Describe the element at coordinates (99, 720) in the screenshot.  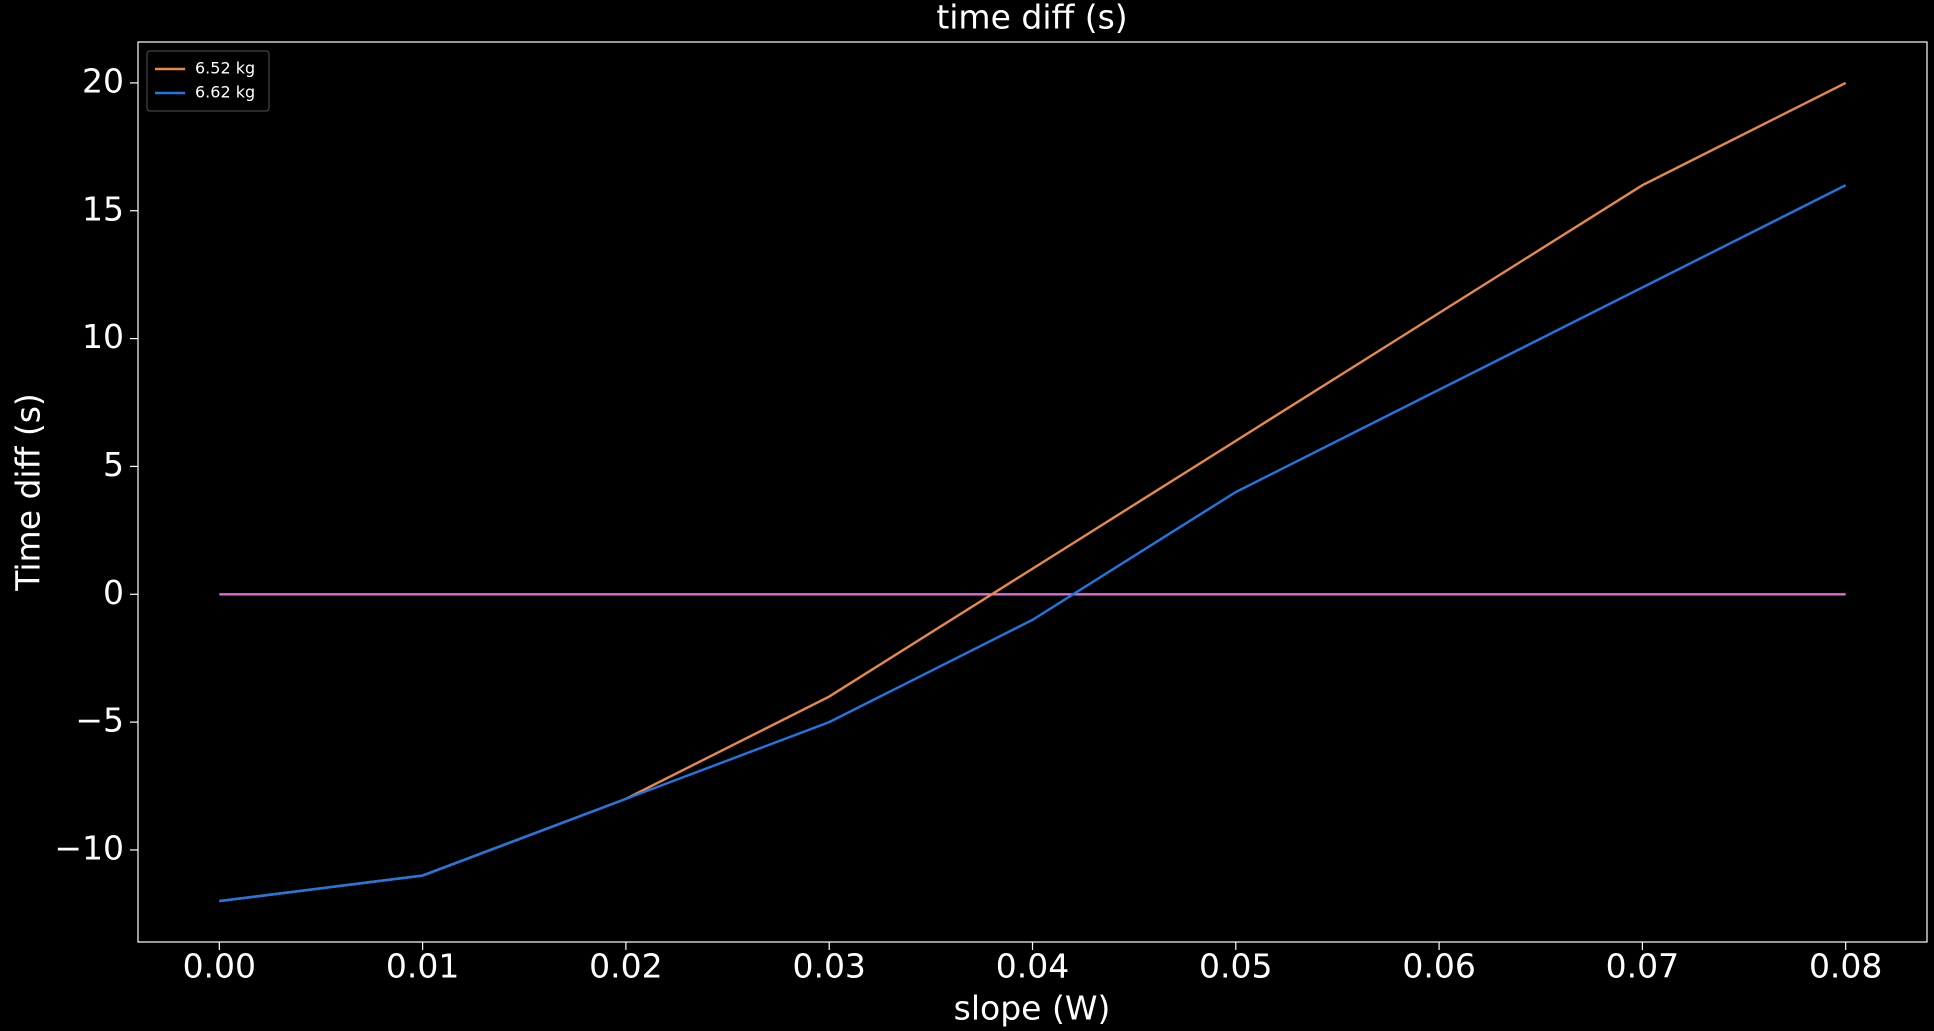
I see `y-tick-label: −5` at that location.